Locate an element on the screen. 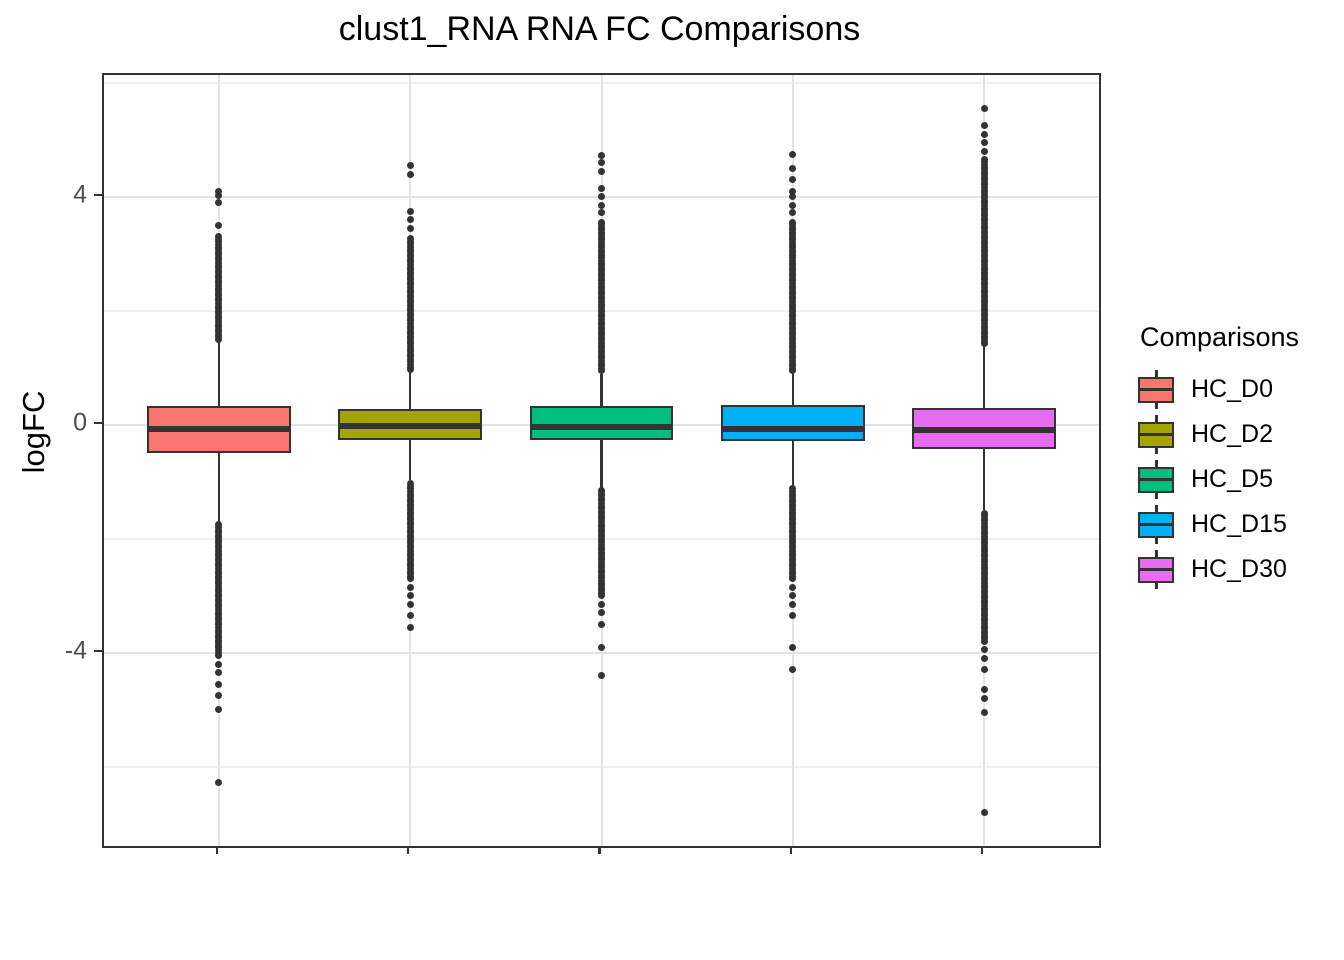 The image size is (1344, 960). chart-title: clust1_RNA RNA FC Comparisons is located at coordinates (599, 29).